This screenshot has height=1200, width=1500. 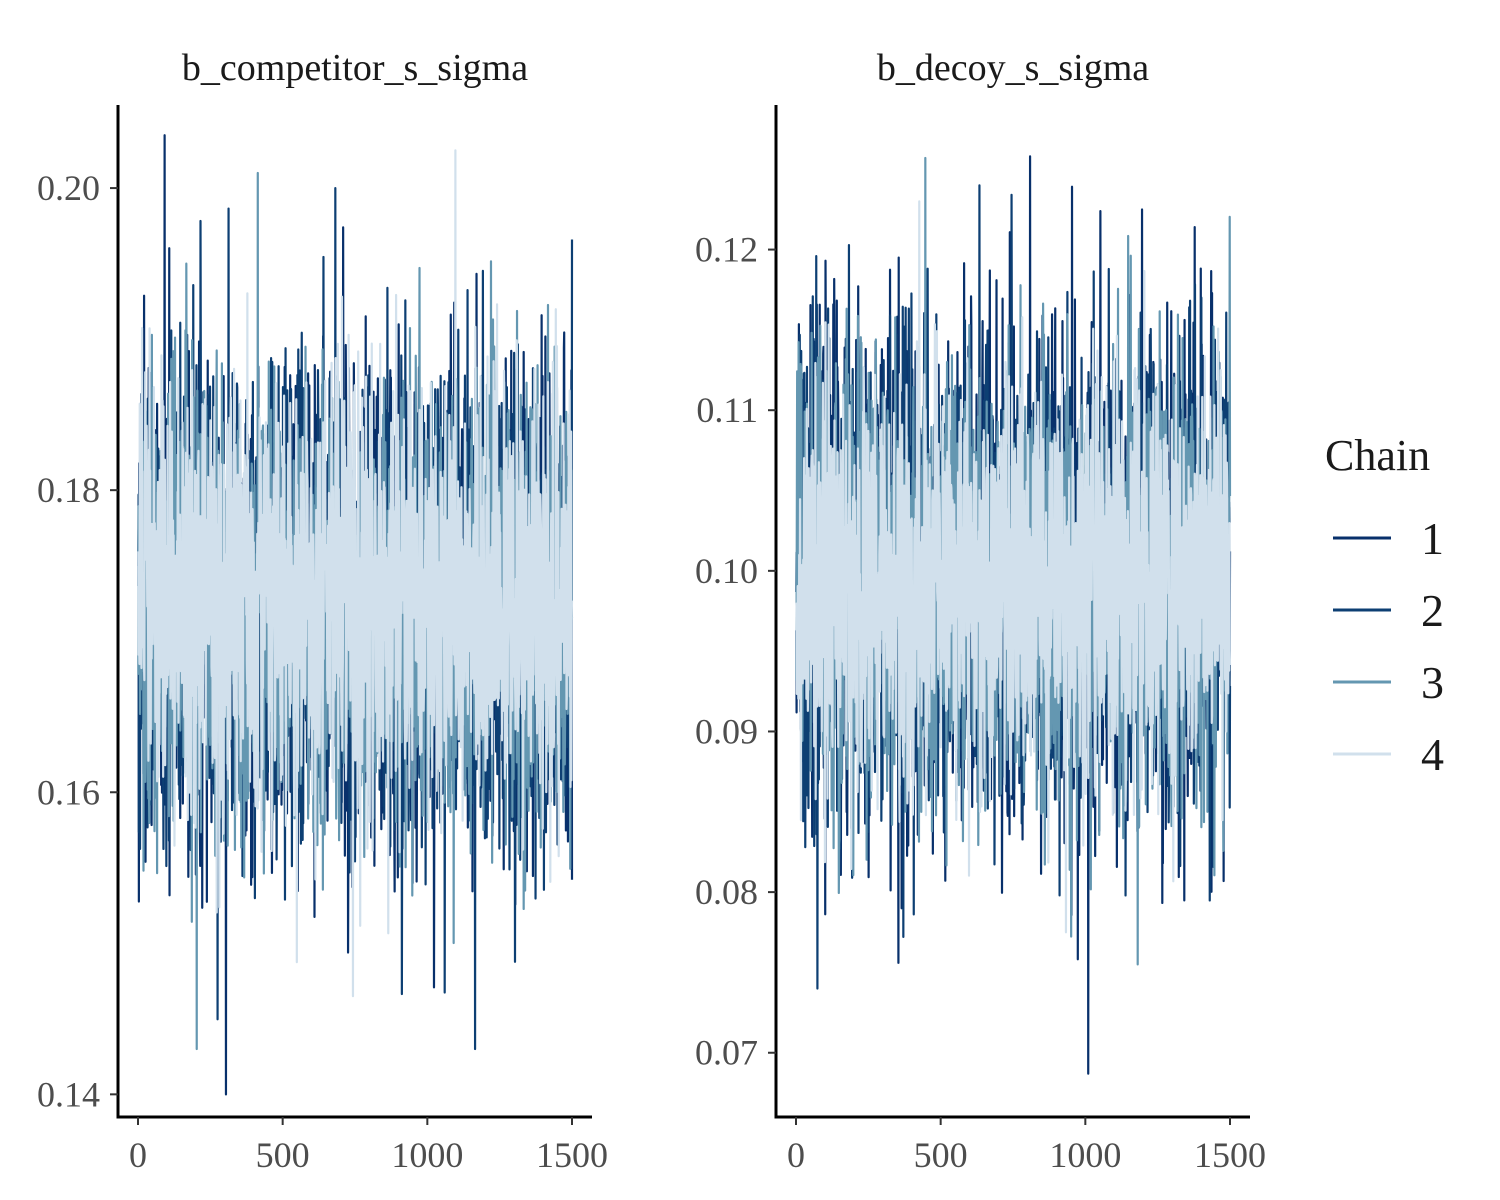 I want to click on panel-title: b_decoy_s_sigma, so click(x=1013, y=68).